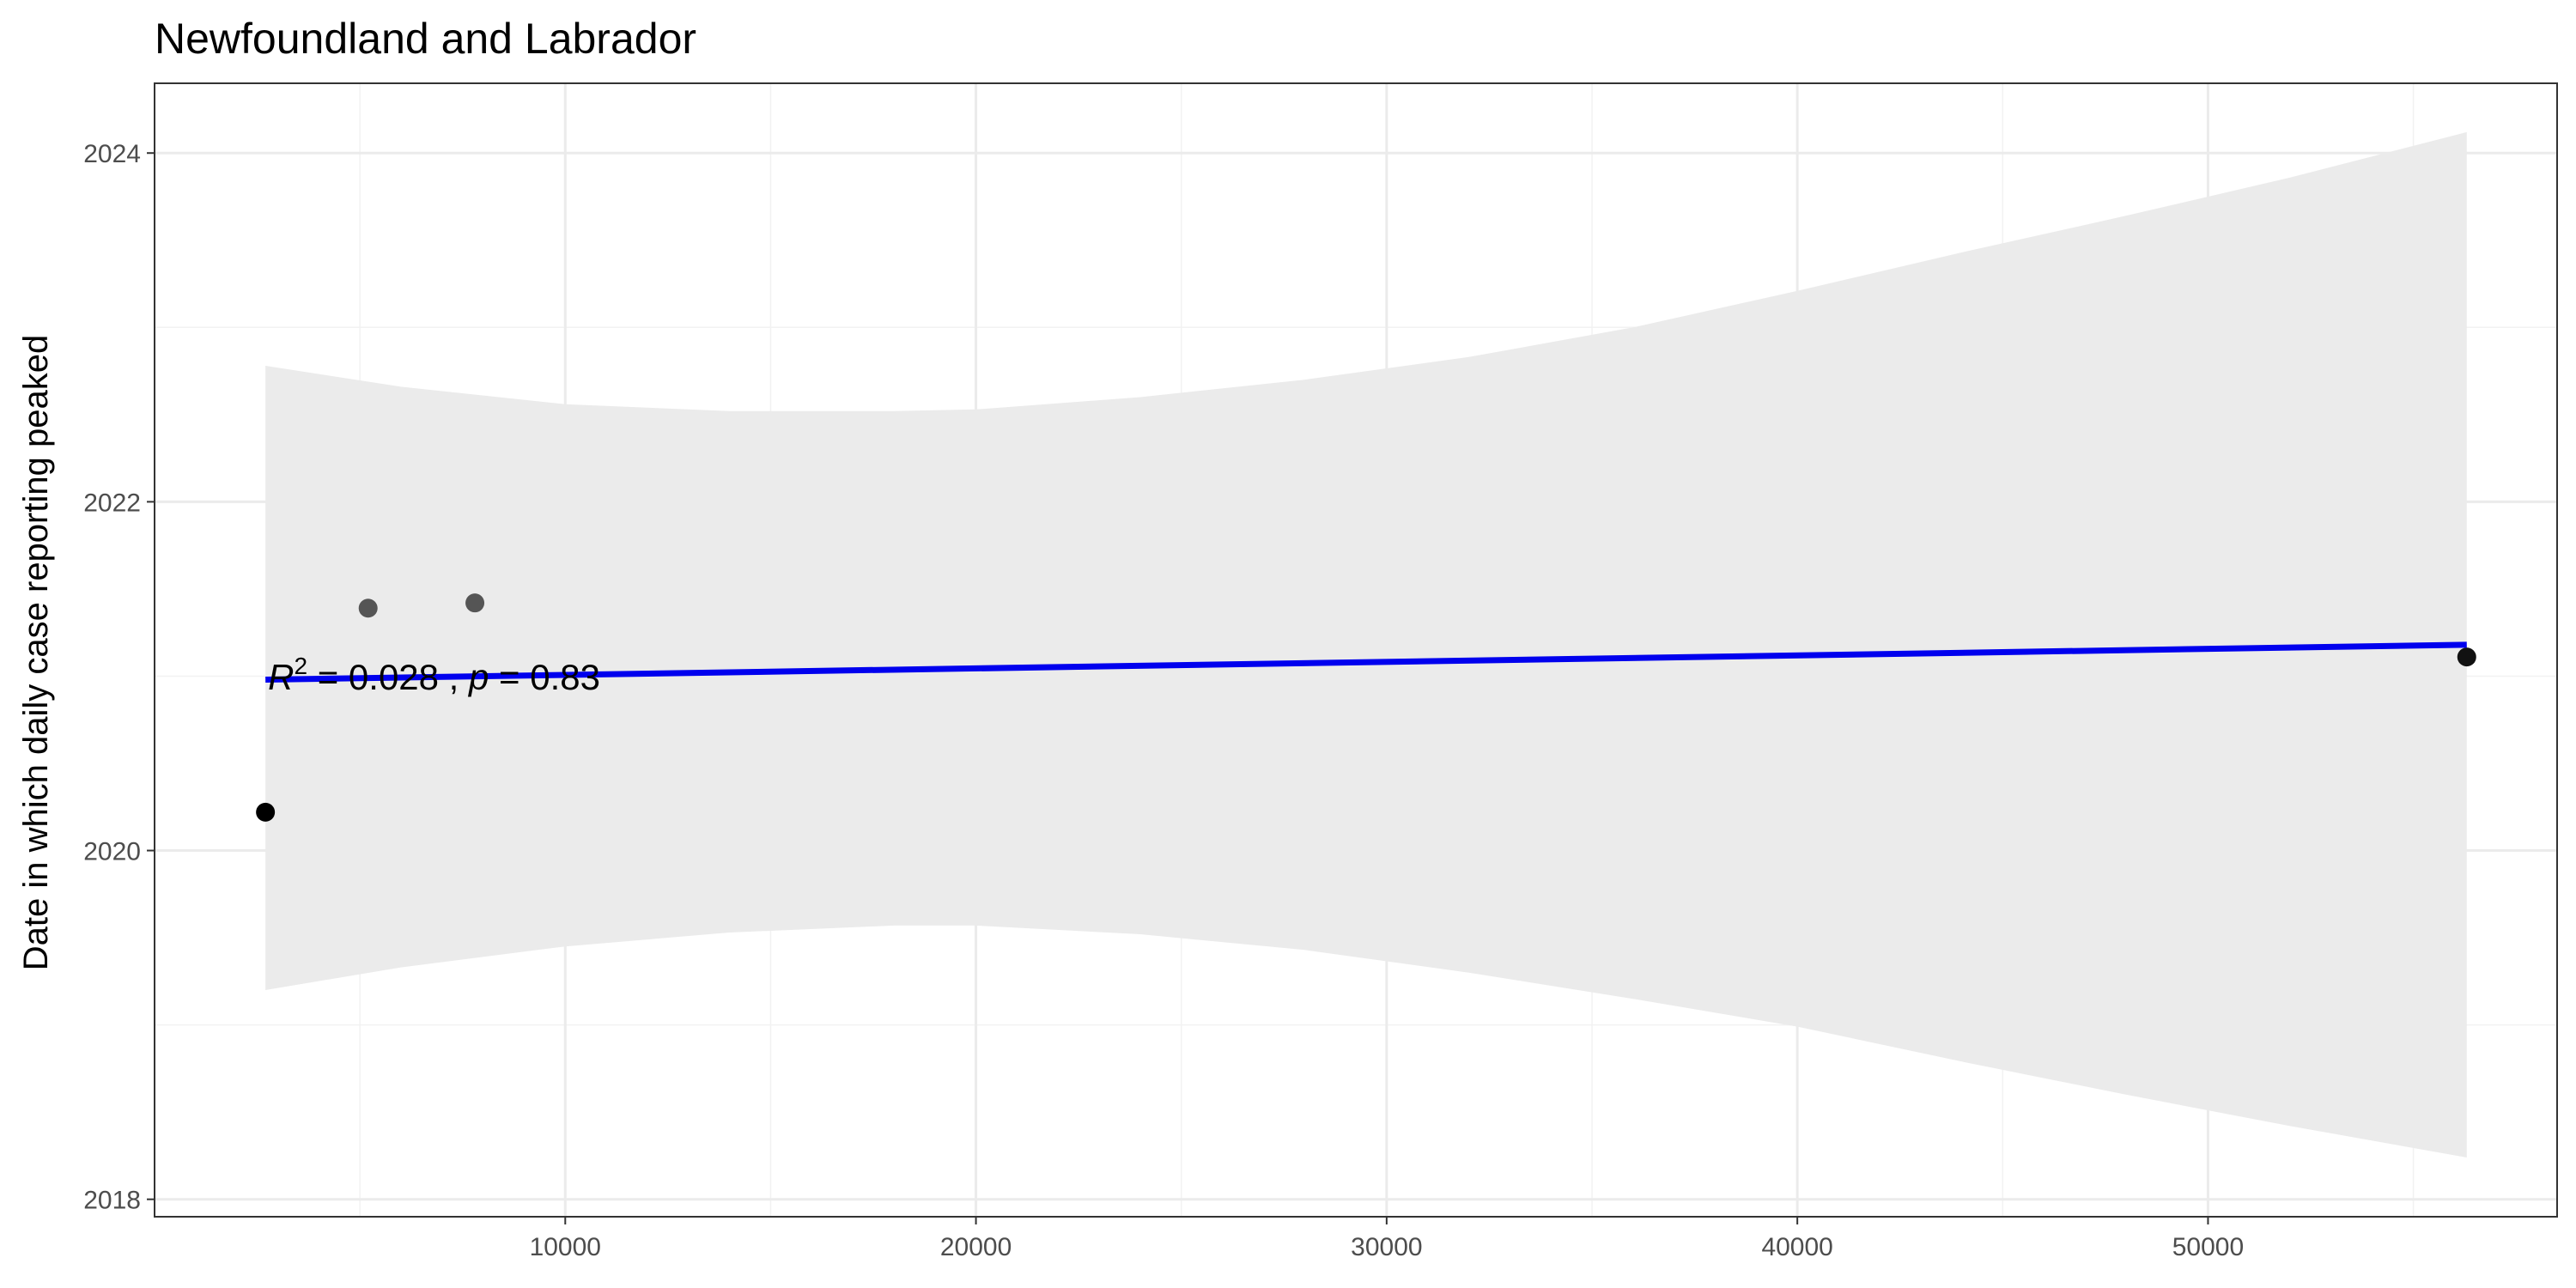 Image resolution: width=2576 pixels, height=1288 pixels. I want to click on y-tick-label: 2020, so click(112, 852).